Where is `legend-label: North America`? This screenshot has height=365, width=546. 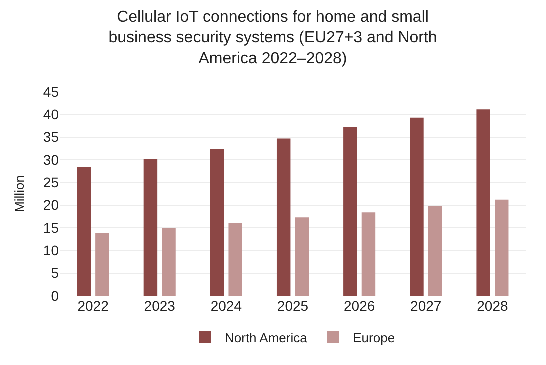 legend-label: North America is located at coordinates (266, 338).